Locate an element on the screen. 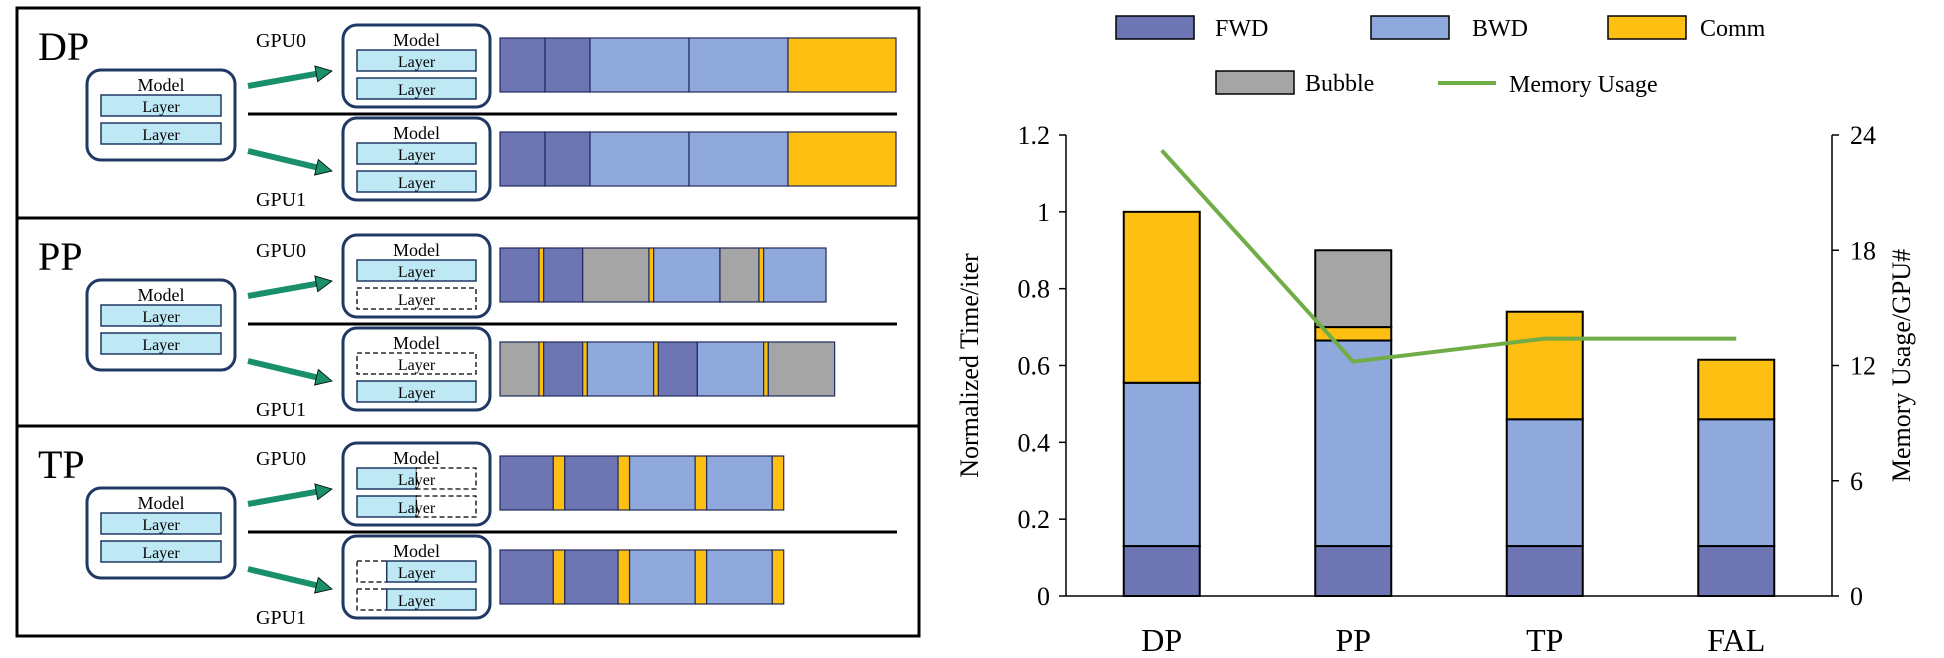 This screenshot has height=658, width=1944. y2-axis-title: Memory Usage/GPU# is located at coordinates (1901, 365).